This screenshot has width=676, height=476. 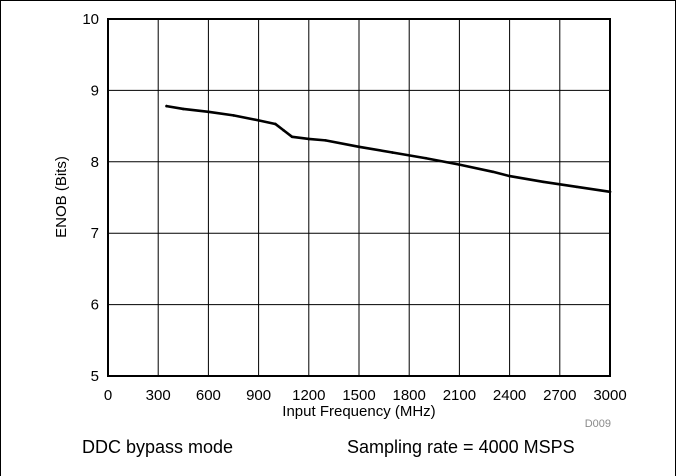 What do you see at coordinates (308, 395) in the screenshot?
I see `x-tick-label: 1200` at bounding box center [308, 395].